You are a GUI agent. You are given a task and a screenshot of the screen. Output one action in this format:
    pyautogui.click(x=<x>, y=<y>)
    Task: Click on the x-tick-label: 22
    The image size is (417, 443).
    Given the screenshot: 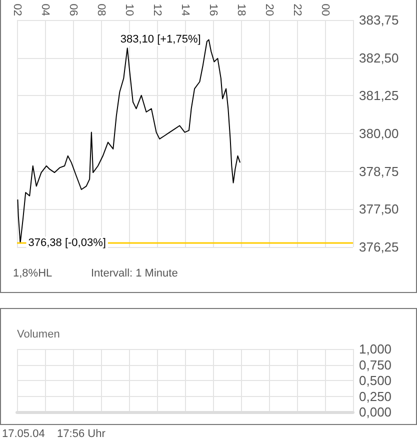 What is the action you would take?
    pyautogui.click(x=297, y=10)
    